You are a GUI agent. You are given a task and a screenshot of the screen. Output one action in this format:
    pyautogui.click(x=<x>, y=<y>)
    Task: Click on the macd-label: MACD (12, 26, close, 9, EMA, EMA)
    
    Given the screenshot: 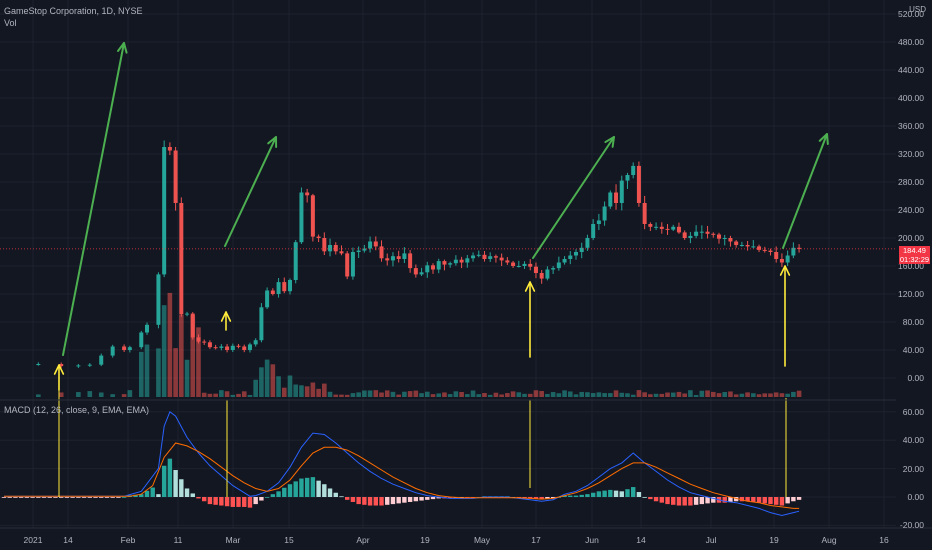 What is the action you would take?
    pyautogui.click(x=77, y=410)
    